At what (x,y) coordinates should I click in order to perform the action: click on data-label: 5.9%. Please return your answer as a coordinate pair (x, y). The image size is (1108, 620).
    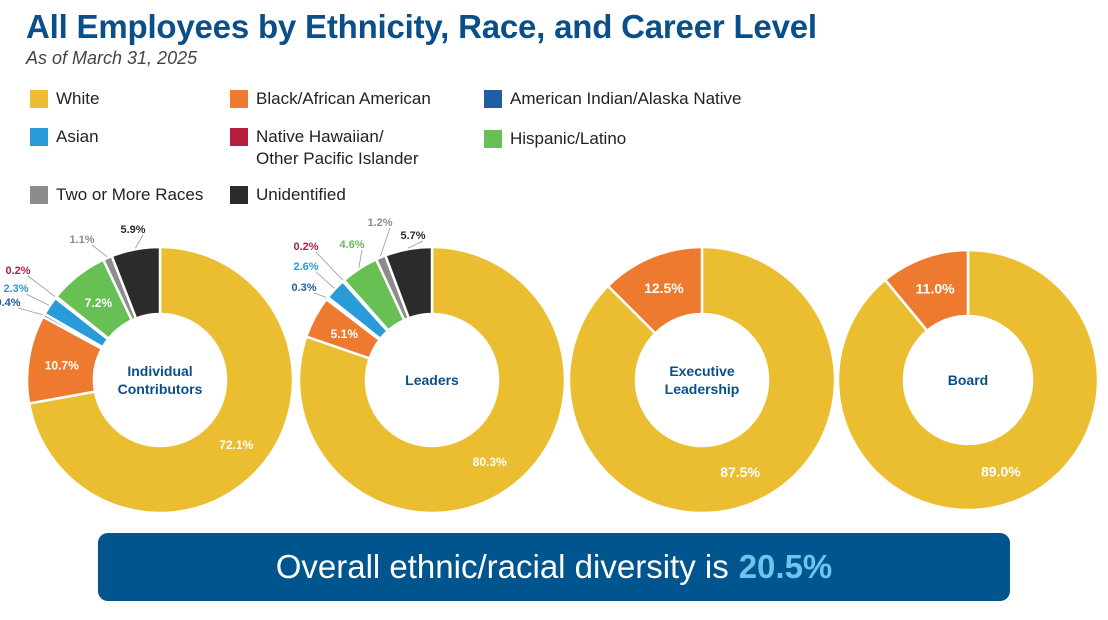
    Looking at the image, I should click on (132, 230).